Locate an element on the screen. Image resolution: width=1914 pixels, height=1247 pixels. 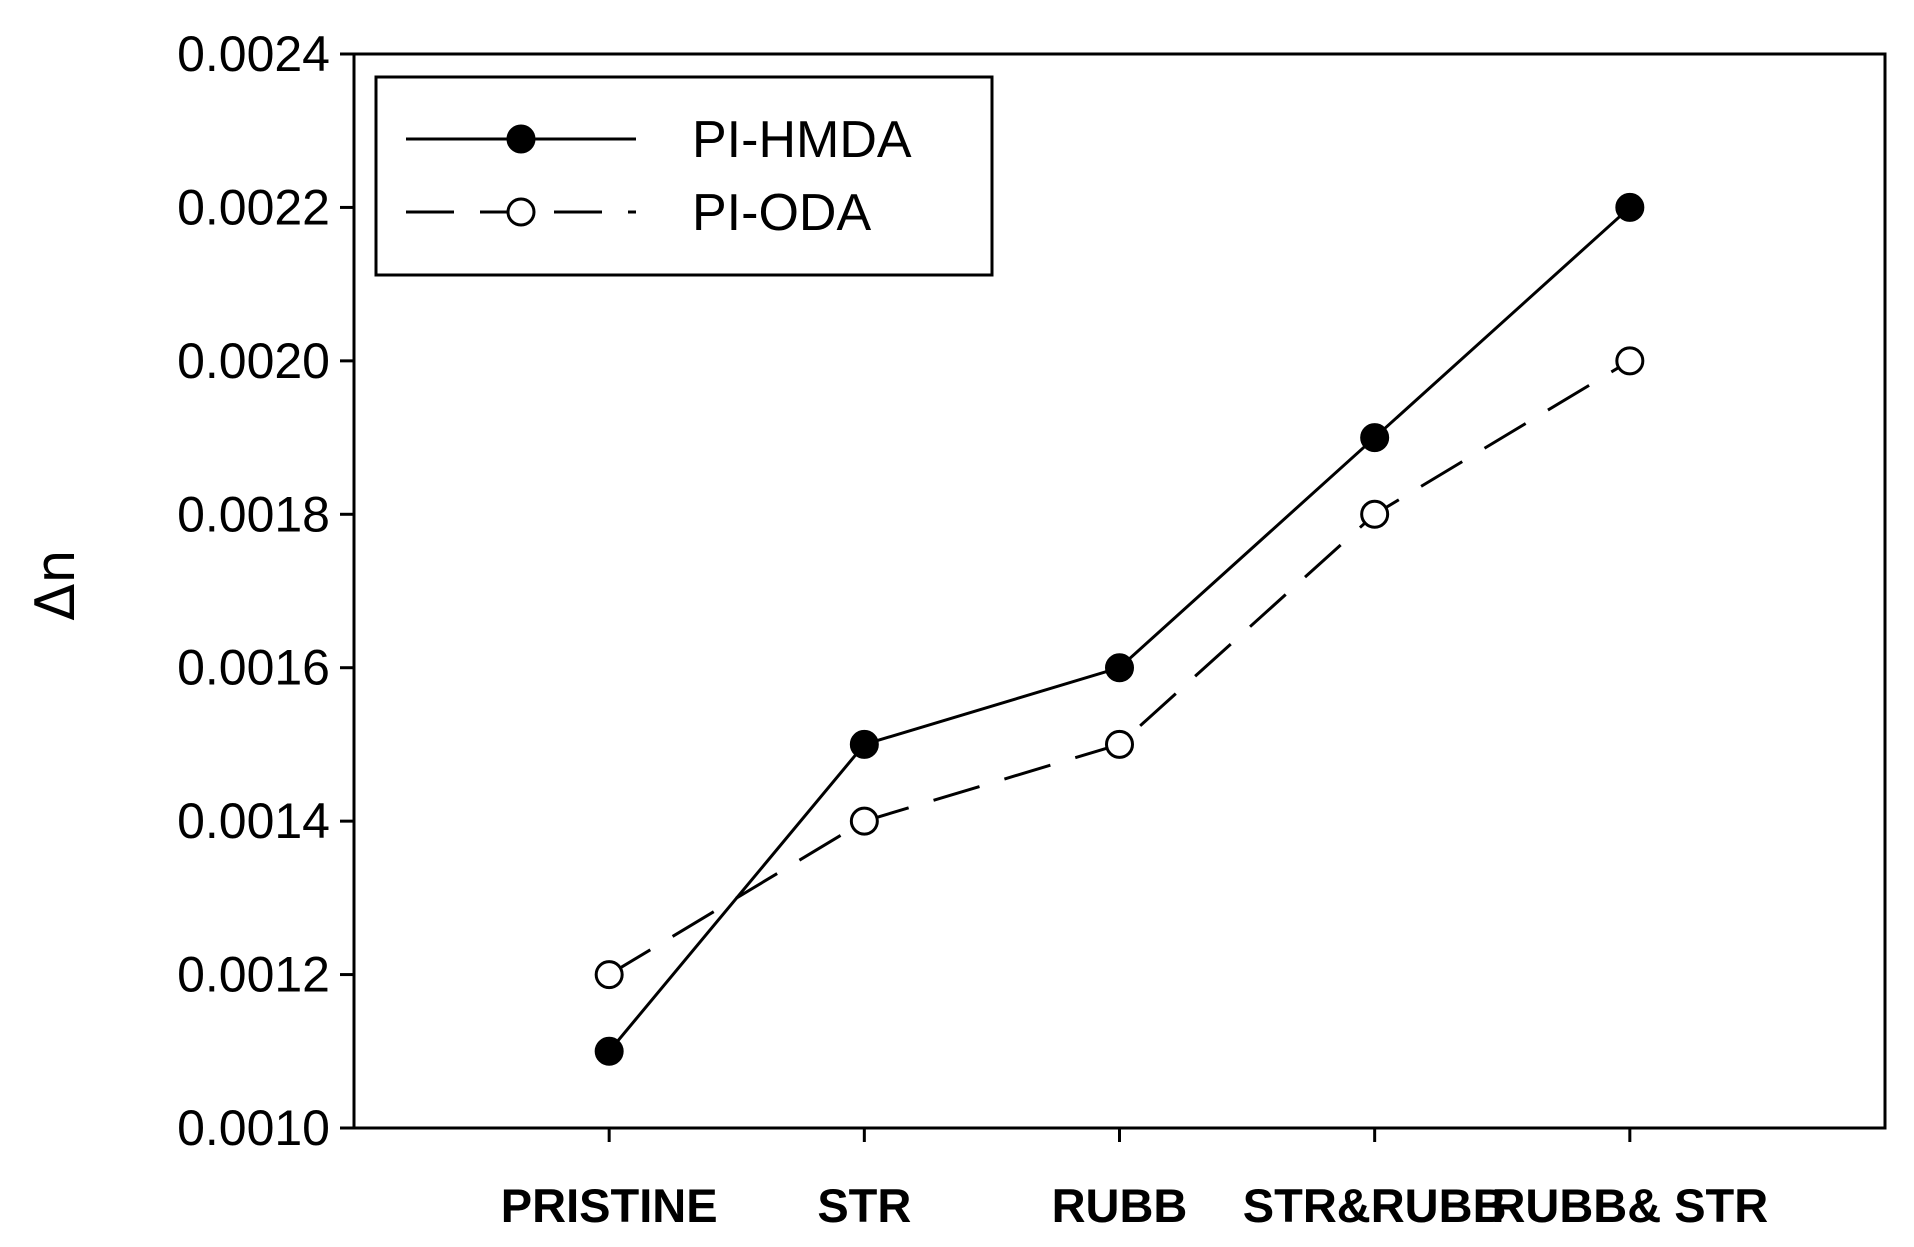
y-tick-label: 0.0022 is located at coordinates (253, 207).